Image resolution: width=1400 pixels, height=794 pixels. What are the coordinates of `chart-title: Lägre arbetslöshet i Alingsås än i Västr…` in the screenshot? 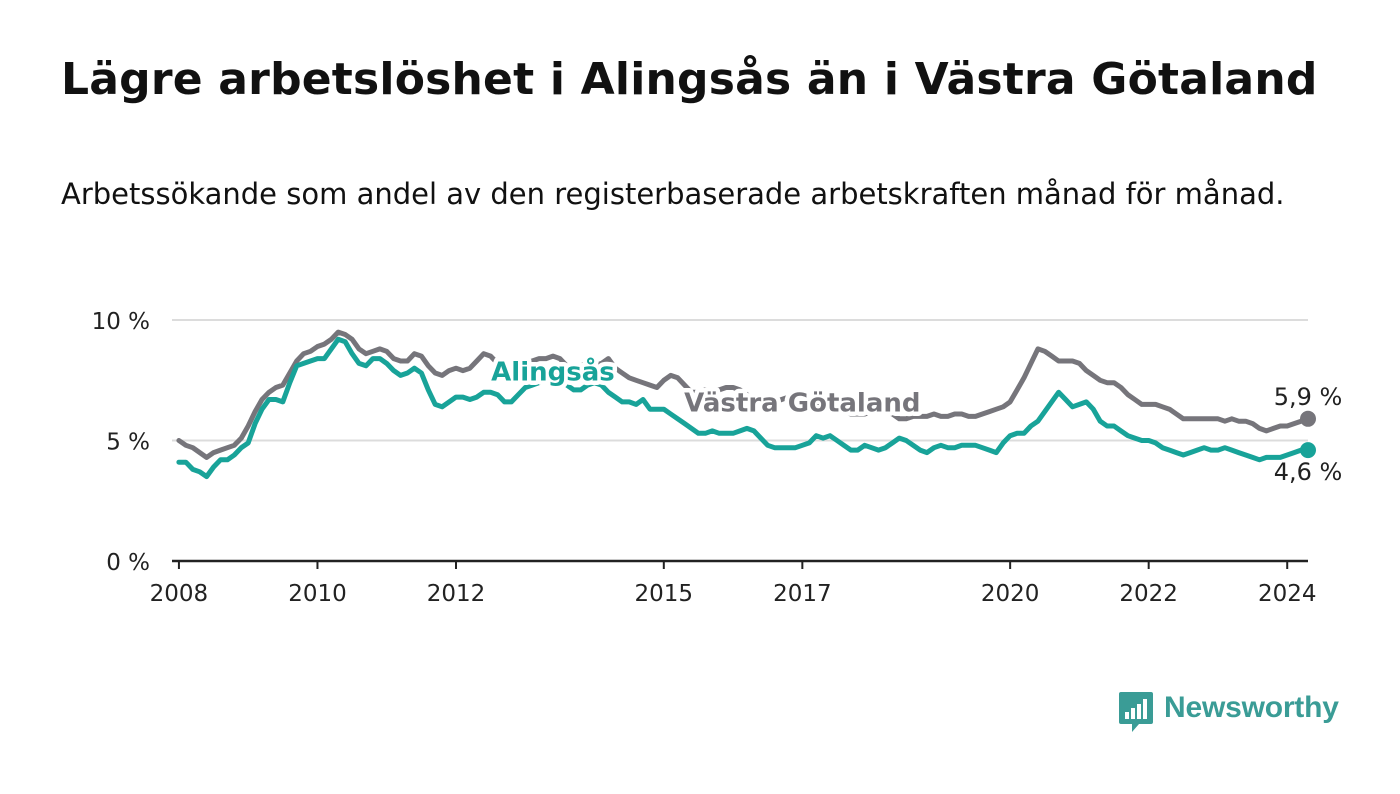 It's located at (689, 79).